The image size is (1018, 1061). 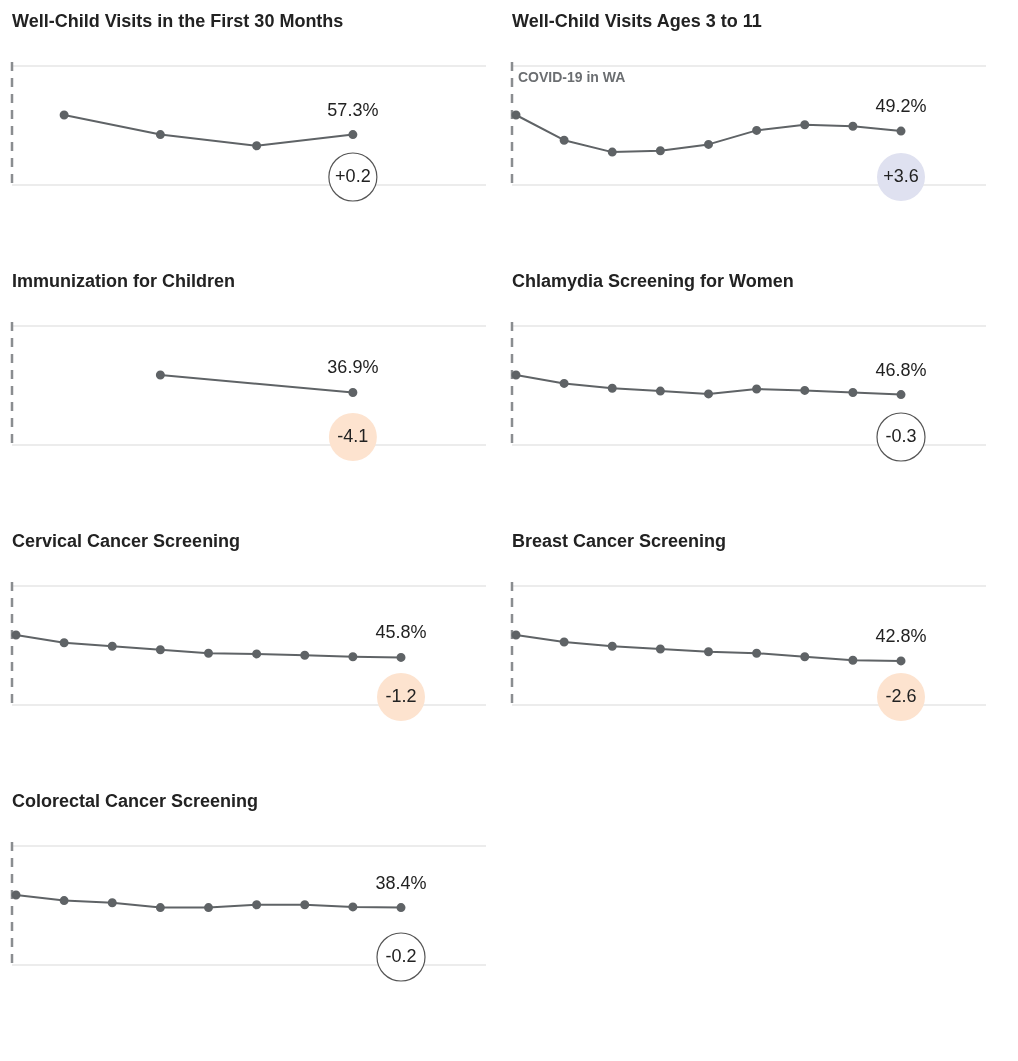 What do you see at coordinates (901, 369) in the screenshot?
I see `annotation: 46.8%` at bounding box center [901, 369].